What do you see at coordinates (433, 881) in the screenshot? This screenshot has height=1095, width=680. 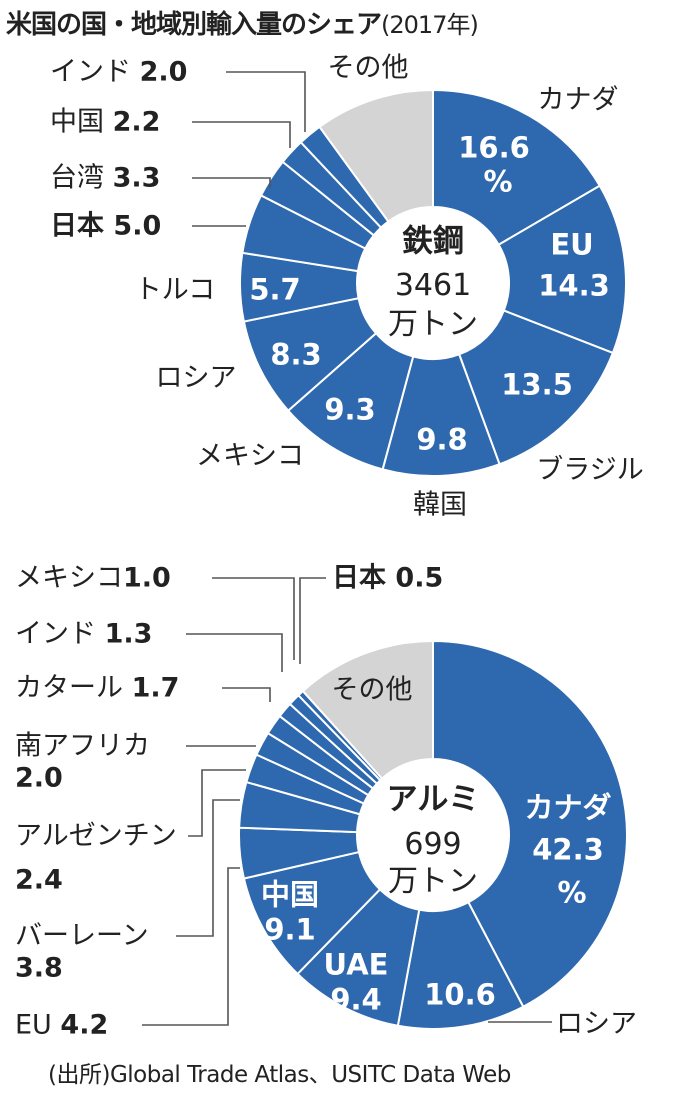 I see `alu-center-unit: 万トン` at bounding box center [433, 881].